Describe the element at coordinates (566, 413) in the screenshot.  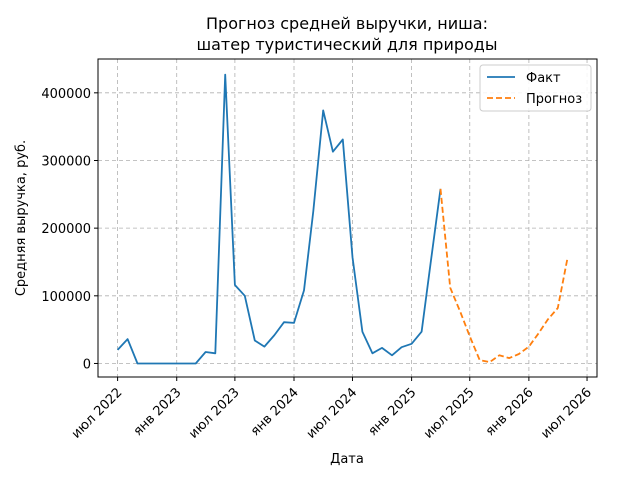
I see `x-tick-label: июл 2026` at that location.